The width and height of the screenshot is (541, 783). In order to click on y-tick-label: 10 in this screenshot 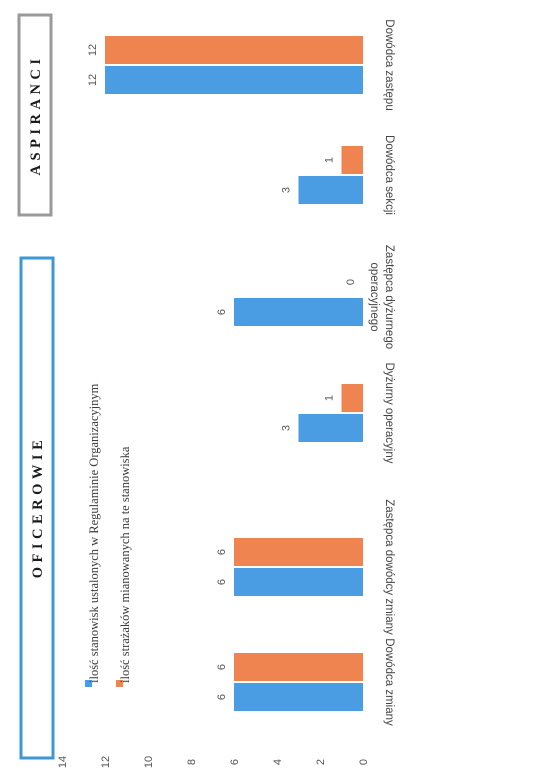, I will do `click(149, 762)`.